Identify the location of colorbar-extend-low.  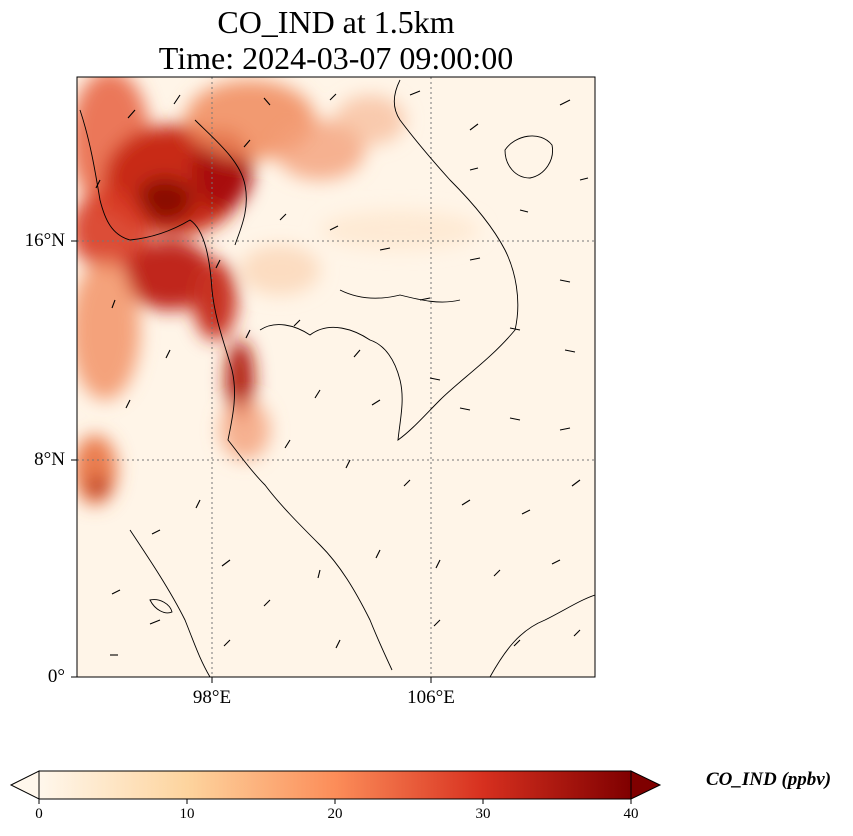
(24, 785).